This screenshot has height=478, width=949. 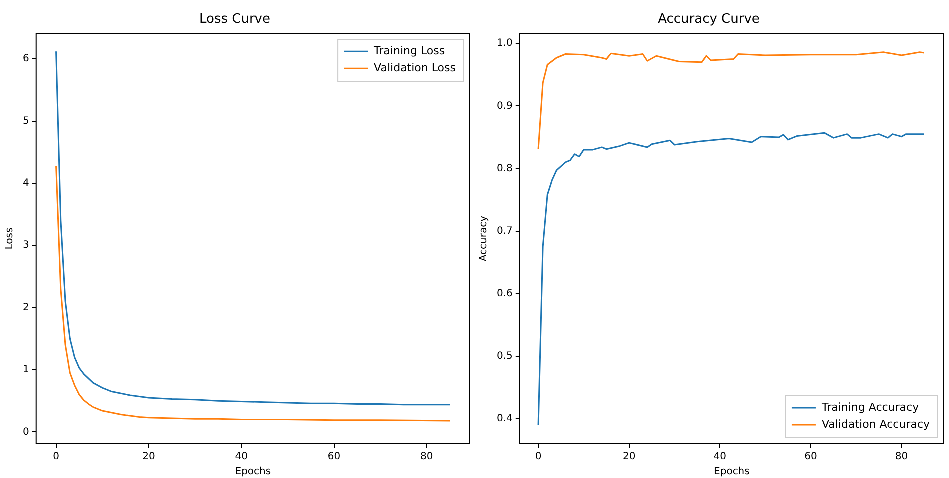 I want to click on y-tick-label: 0.6, so click(x=504, y=294).